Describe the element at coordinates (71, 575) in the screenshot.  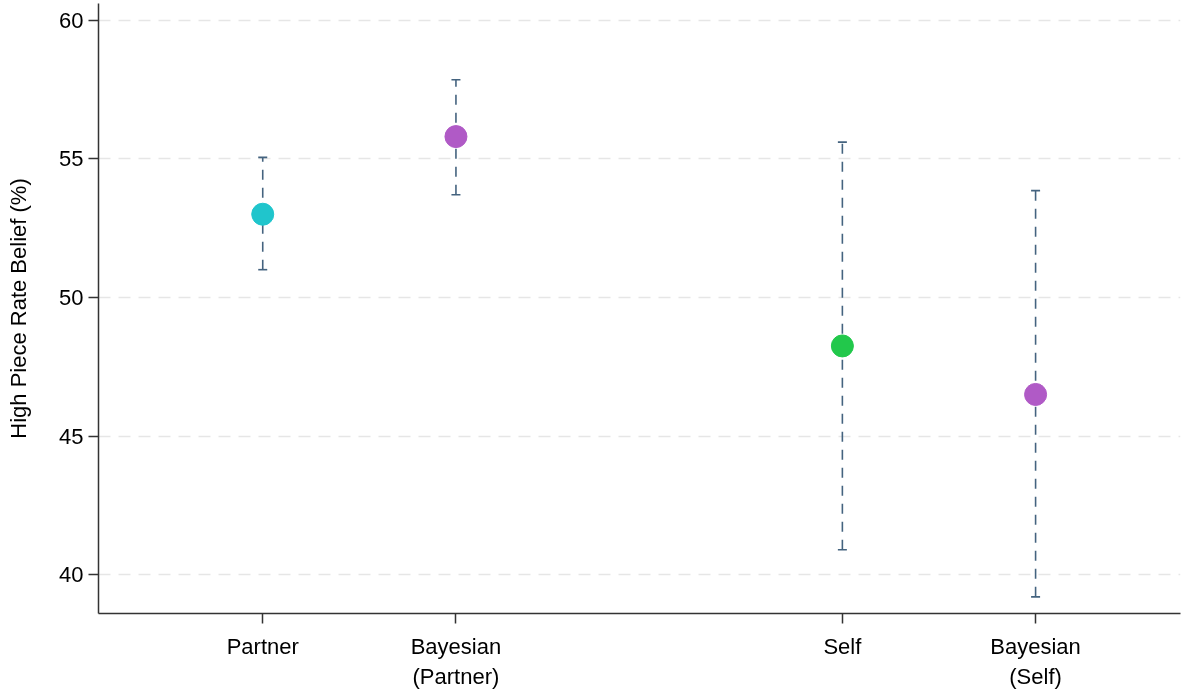
I see `y-tick-label: 40` at that location.